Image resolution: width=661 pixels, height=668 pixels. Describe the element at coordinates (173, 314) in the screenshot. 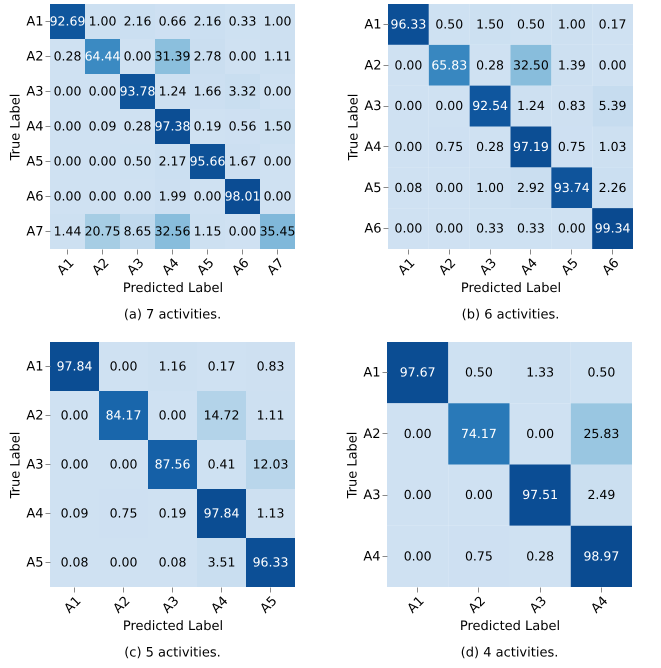

I see `text: (a) 7 activities.` at that location.